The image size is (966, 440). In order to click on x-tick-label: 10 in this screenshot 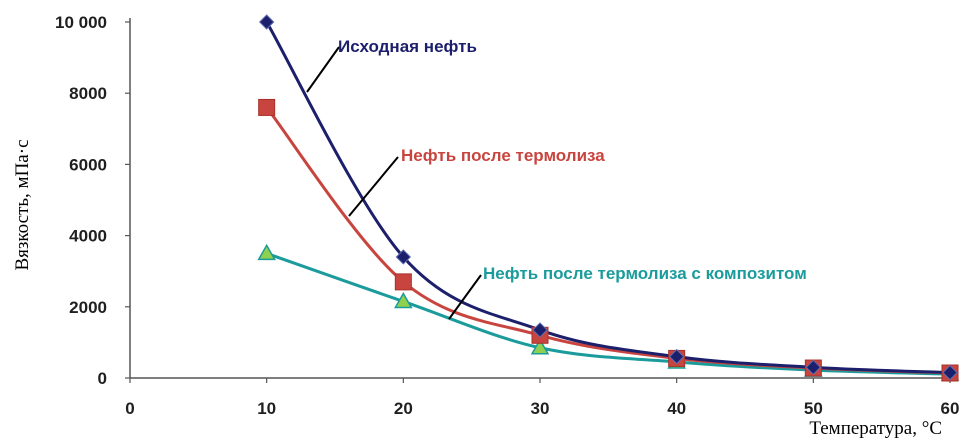, I will do `click(266, 408)`.